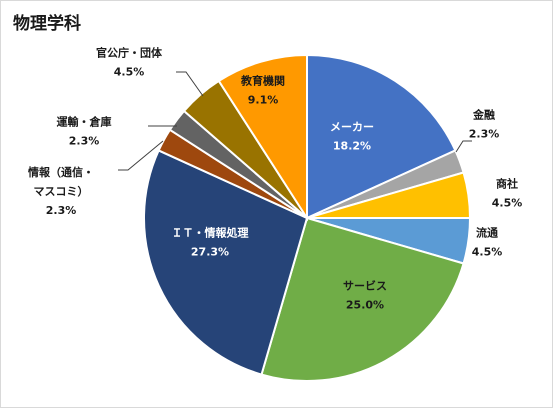  Describe the element at coordinates (365, 305) in the screenshot. I see `slice-percent-label: 25.0%` at that location.